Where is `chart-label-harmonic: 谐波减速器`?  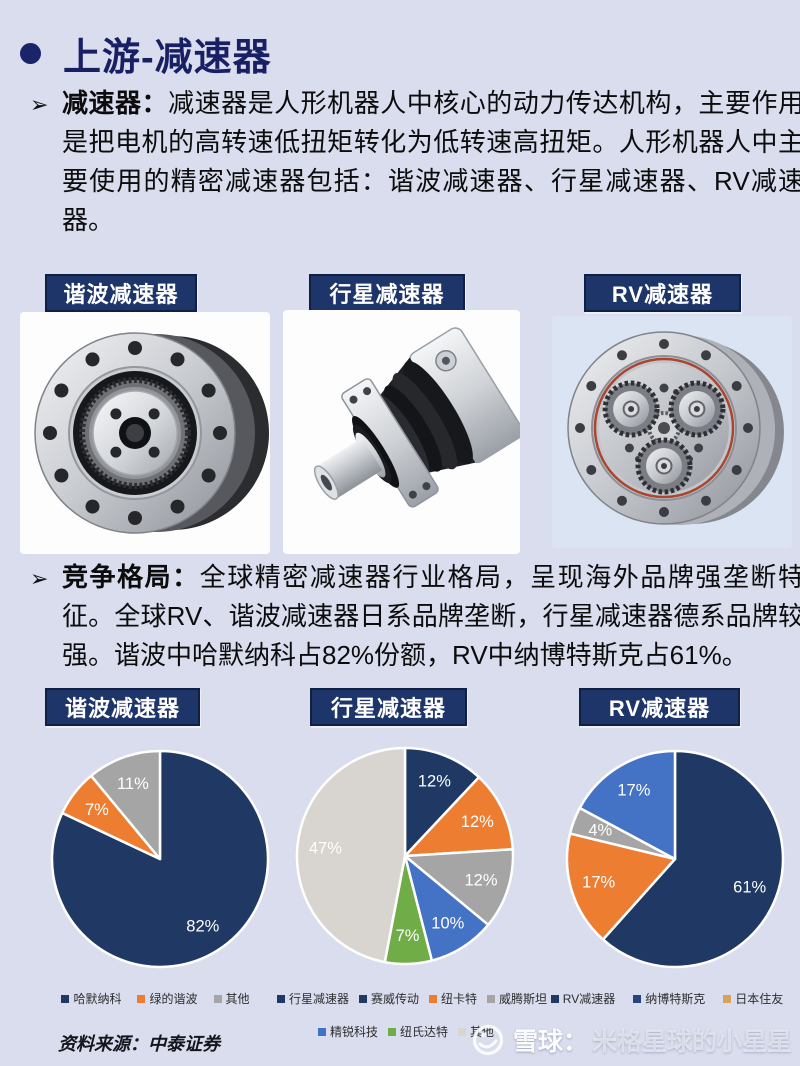
chart-label-harmonic: 谐波减速器 is located at coordinates (122, 707).